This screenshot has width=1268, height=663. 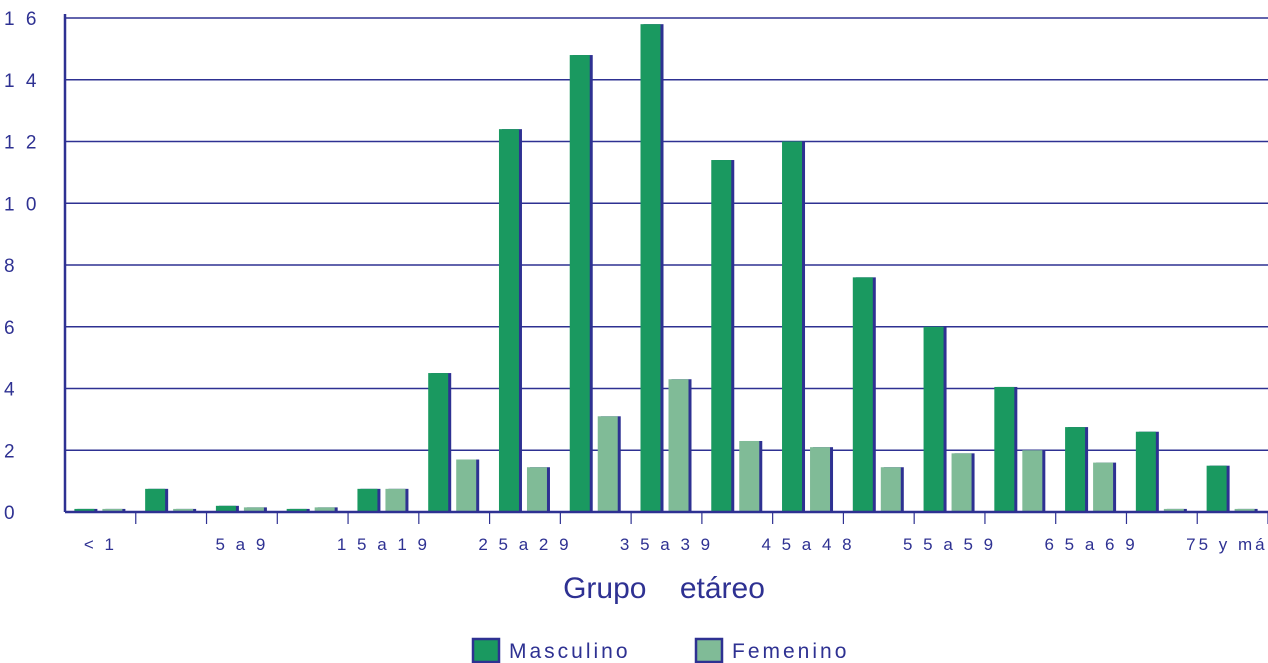 What do you see at coordinates (790, 651) in the screenshot?
I see `legend-label-femenino: Femenino` at bounding box center [790, 651].